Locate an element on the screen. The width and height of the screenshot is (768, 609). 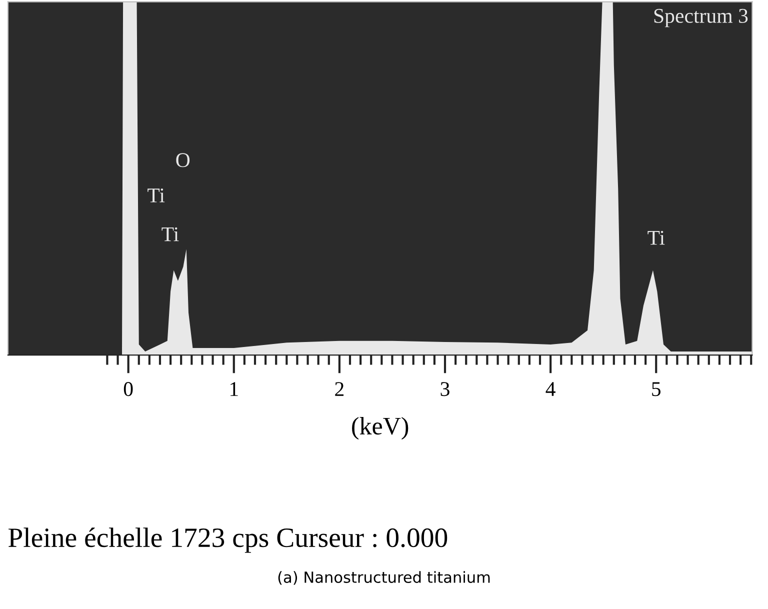
annotation: O is located at coordinates (183, 160).